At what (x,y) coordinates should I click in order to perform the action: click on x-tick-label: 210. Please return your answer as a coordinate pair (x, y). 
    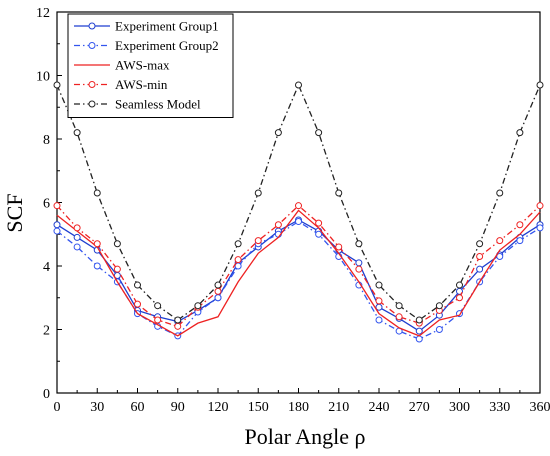
    Looking at the image, I should click on (338, 407).